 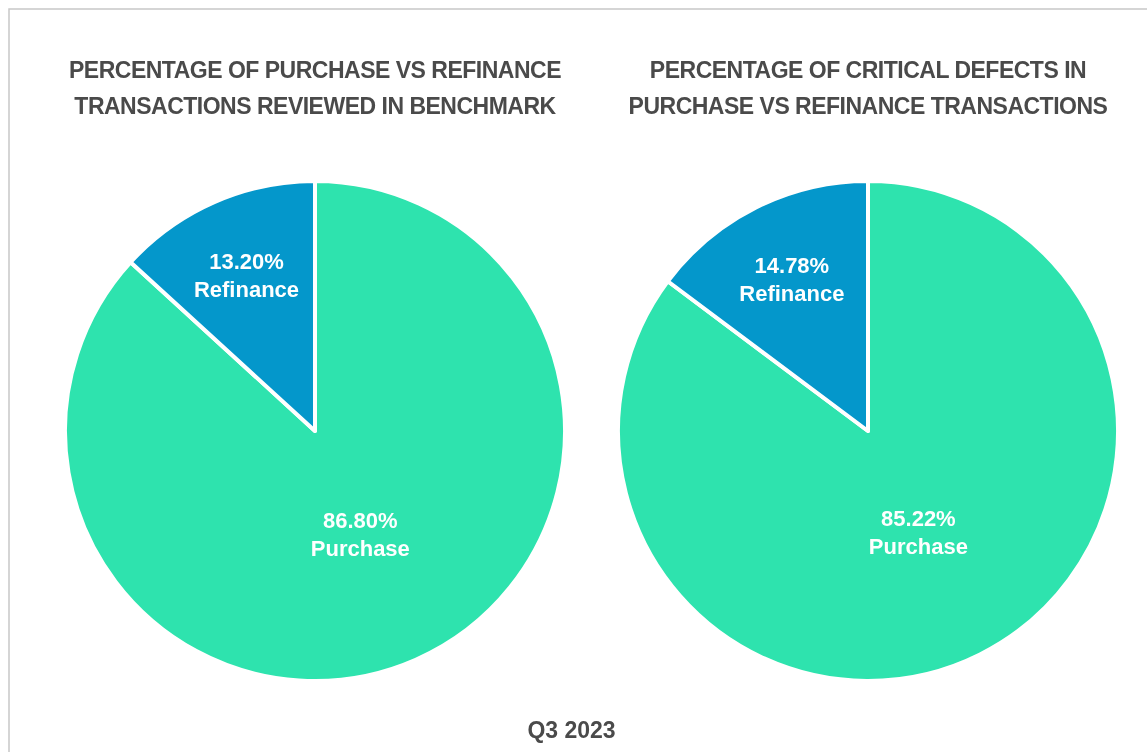 What do you see at coordinates (792, 265) in the screenshot?
I see `data-label: 14.78%` at bounding box center [792, 265].